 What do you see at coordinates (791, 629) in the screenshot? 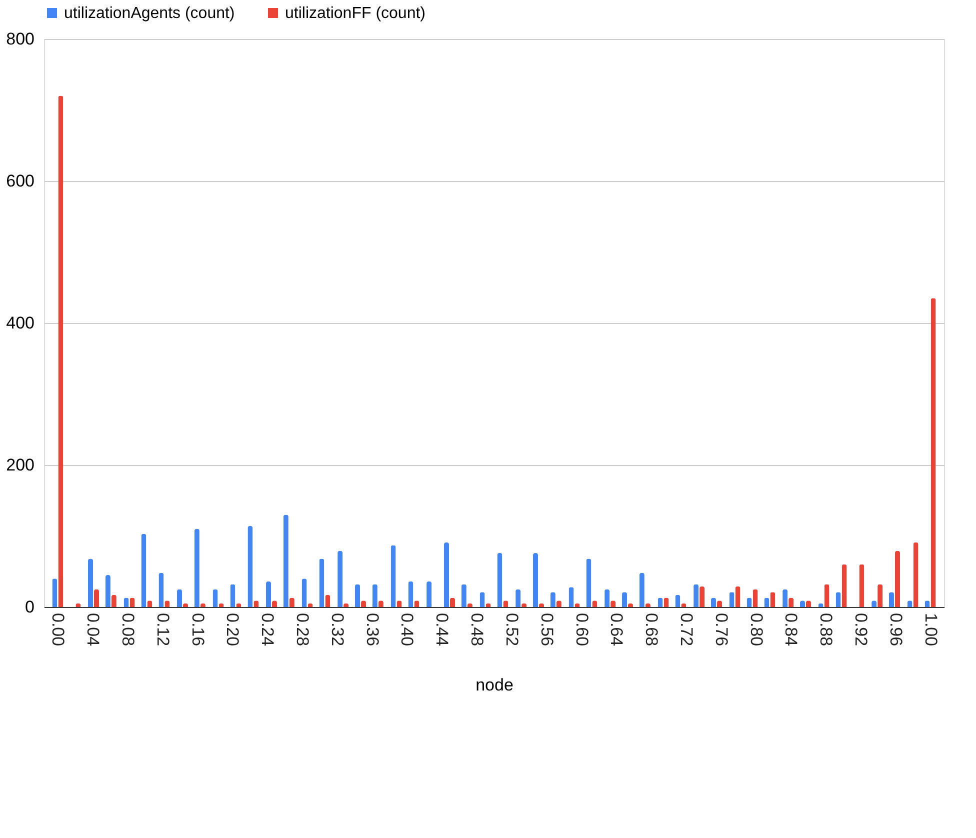
I see `x-tick-label: 0.84` at bounding box center [791, 629].